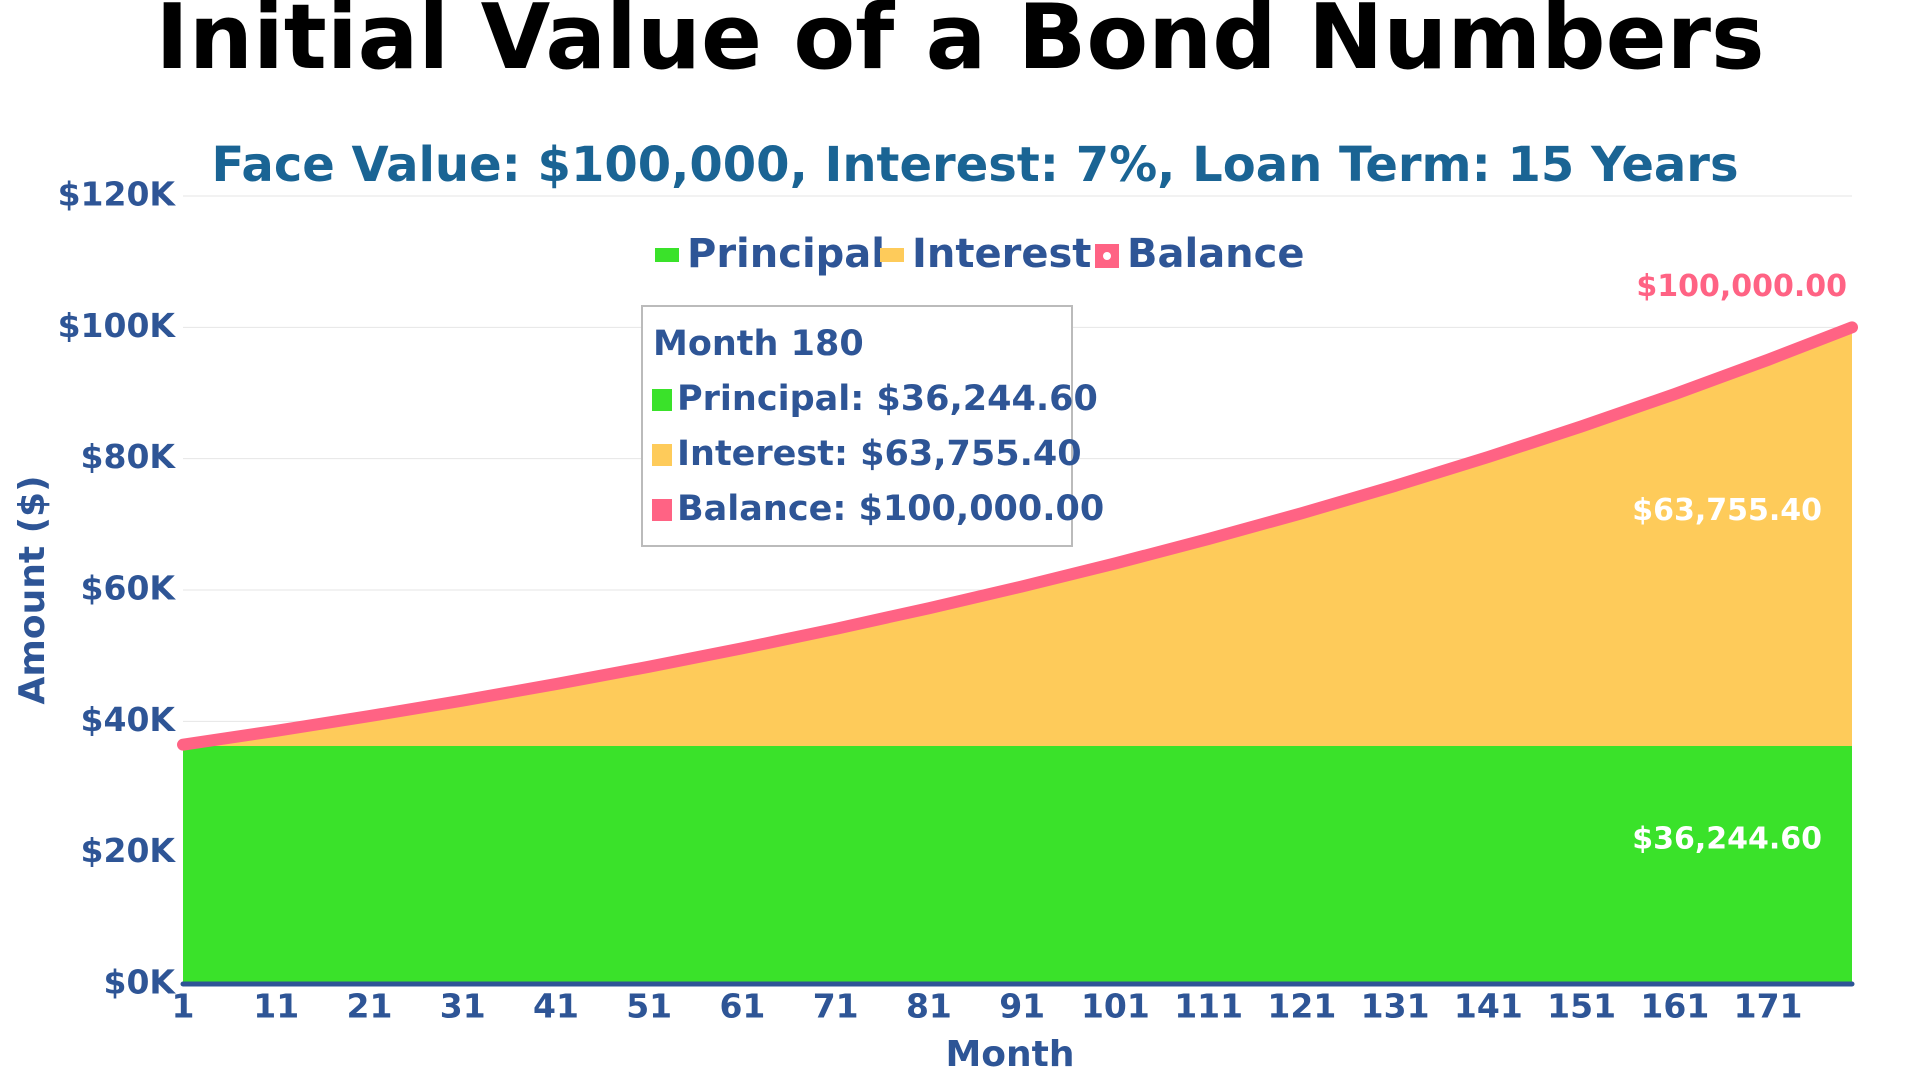  Describe the element at coordinates (1009, 1054) in the screenshot. I see `x-axis-label: Month` at that location.